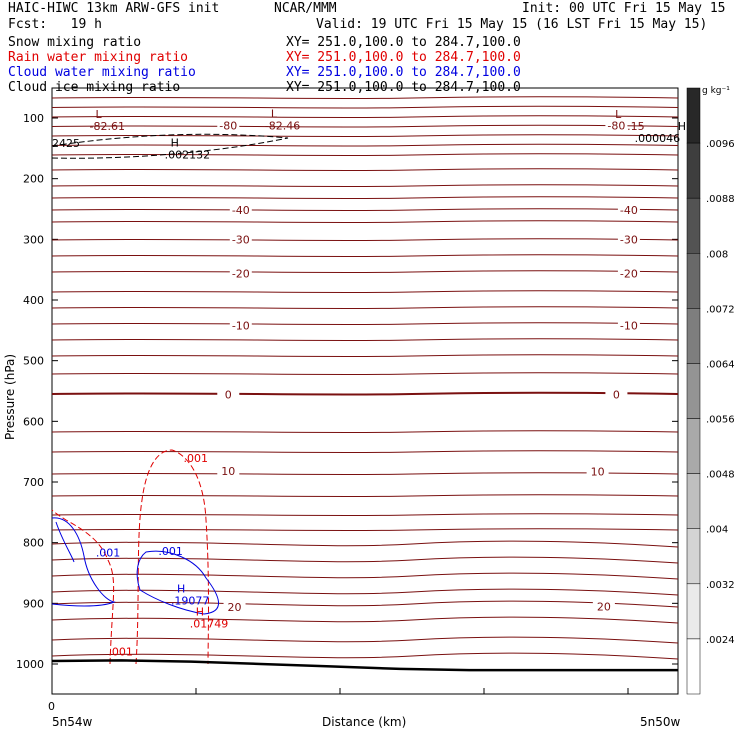 Image resolution: width=740 pixels, height=740 pixels. I want to click on snow-field-label: Snow mixing ratio, so click(75, 42).